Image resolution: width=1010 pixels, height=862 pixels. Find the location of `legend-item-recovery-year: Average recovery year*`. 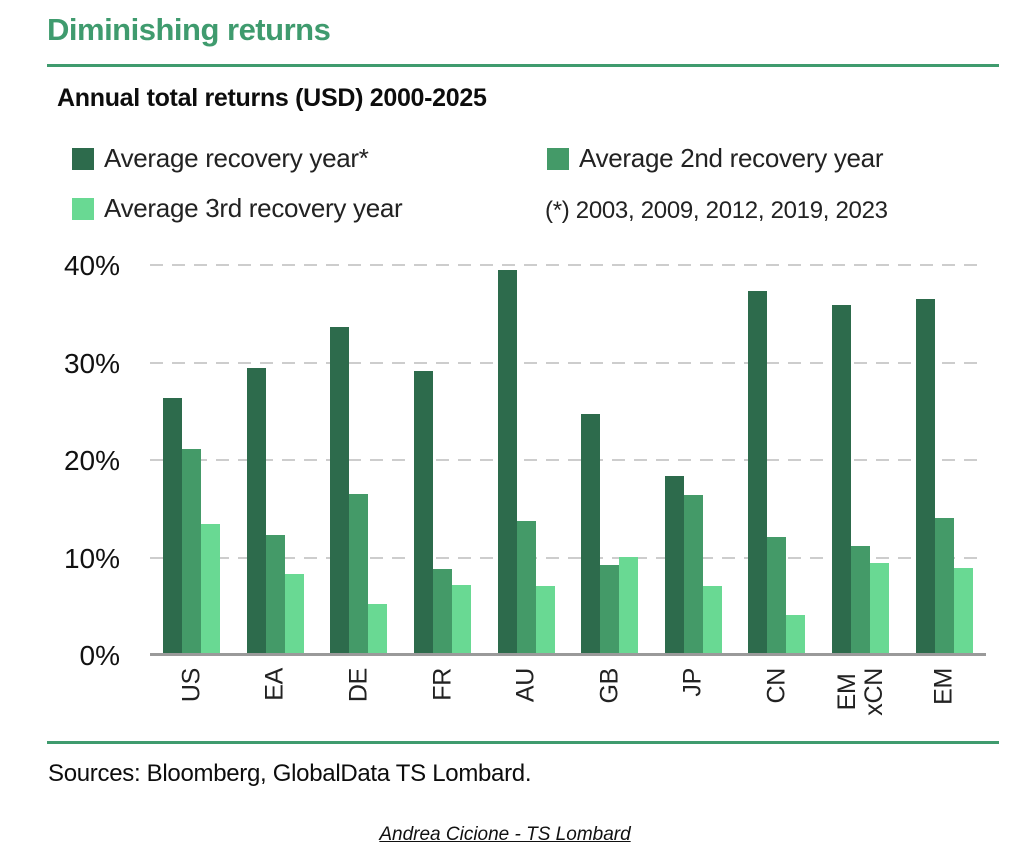

legend-item-recovery-year: Average recovery year* is located at coordinates (220, 158).